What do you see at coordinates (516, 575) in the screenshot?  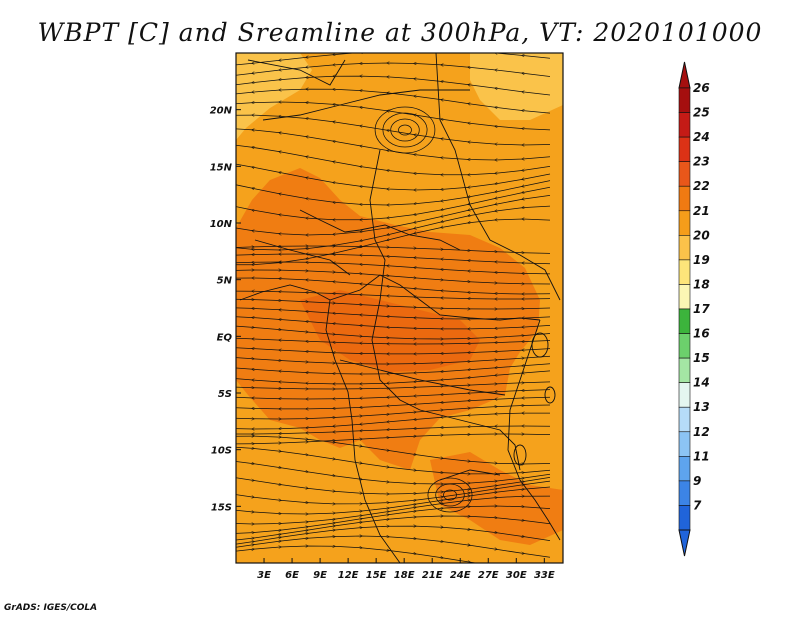 I see `lon-tick-label: 30E` at bounding box center [516, 575].